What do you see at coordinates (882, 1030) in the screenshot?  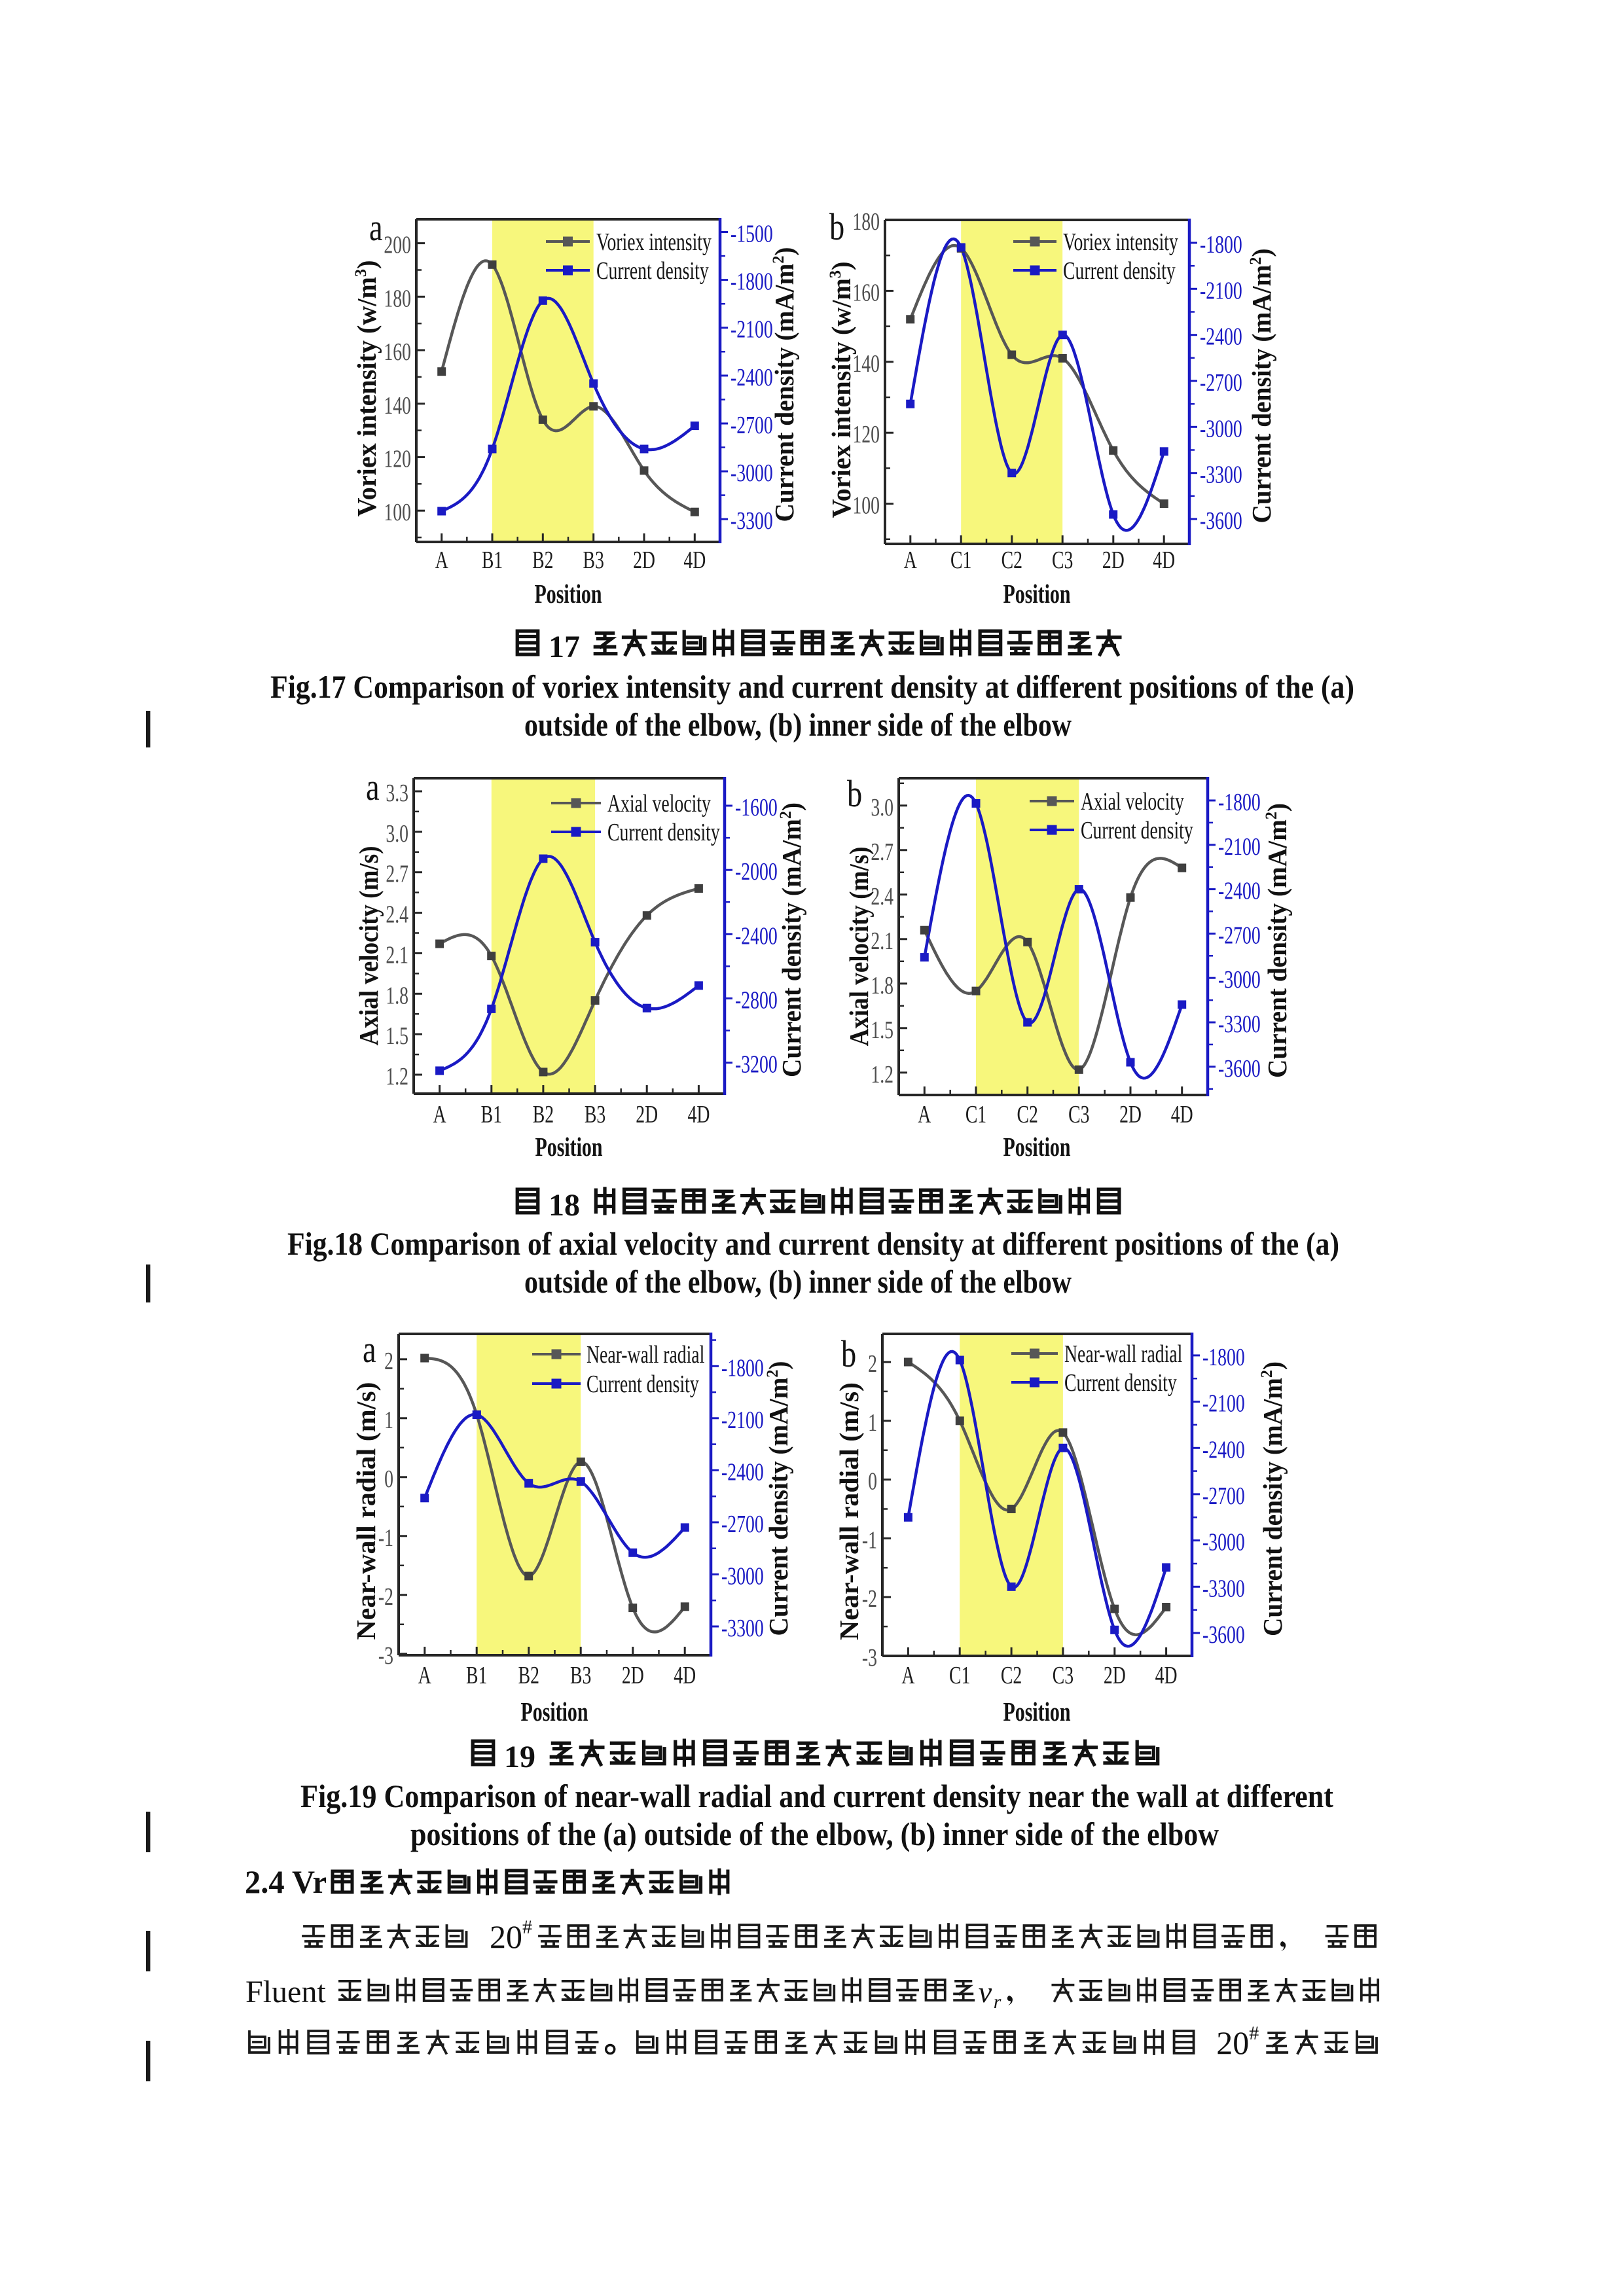 I see `svg-text: 1.5` at bounding box center [882, 1030].